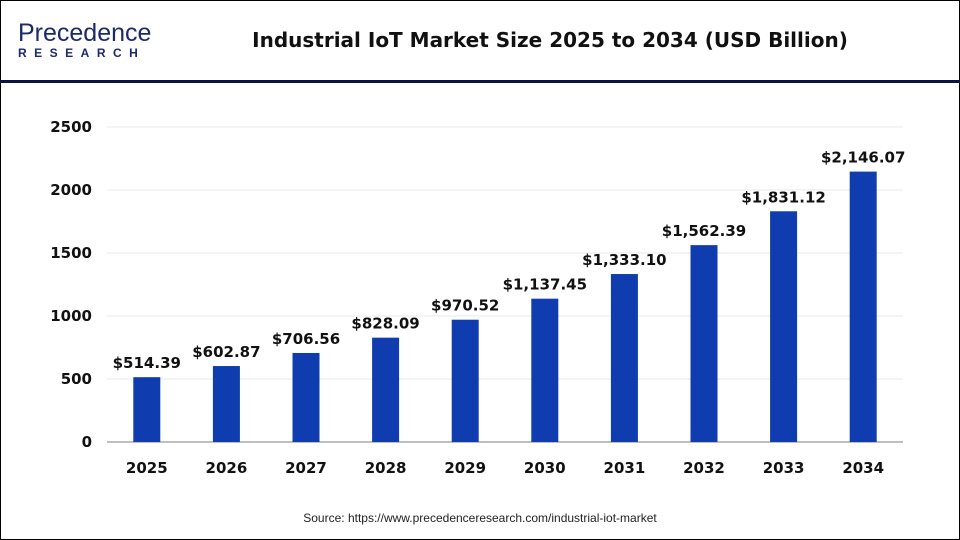 This screenshot has width=960, height=540. What do you see at coordinates (704, 231) in the screenshot?
I see `data-label: $1,562.39` at bounding box center [704, 231].